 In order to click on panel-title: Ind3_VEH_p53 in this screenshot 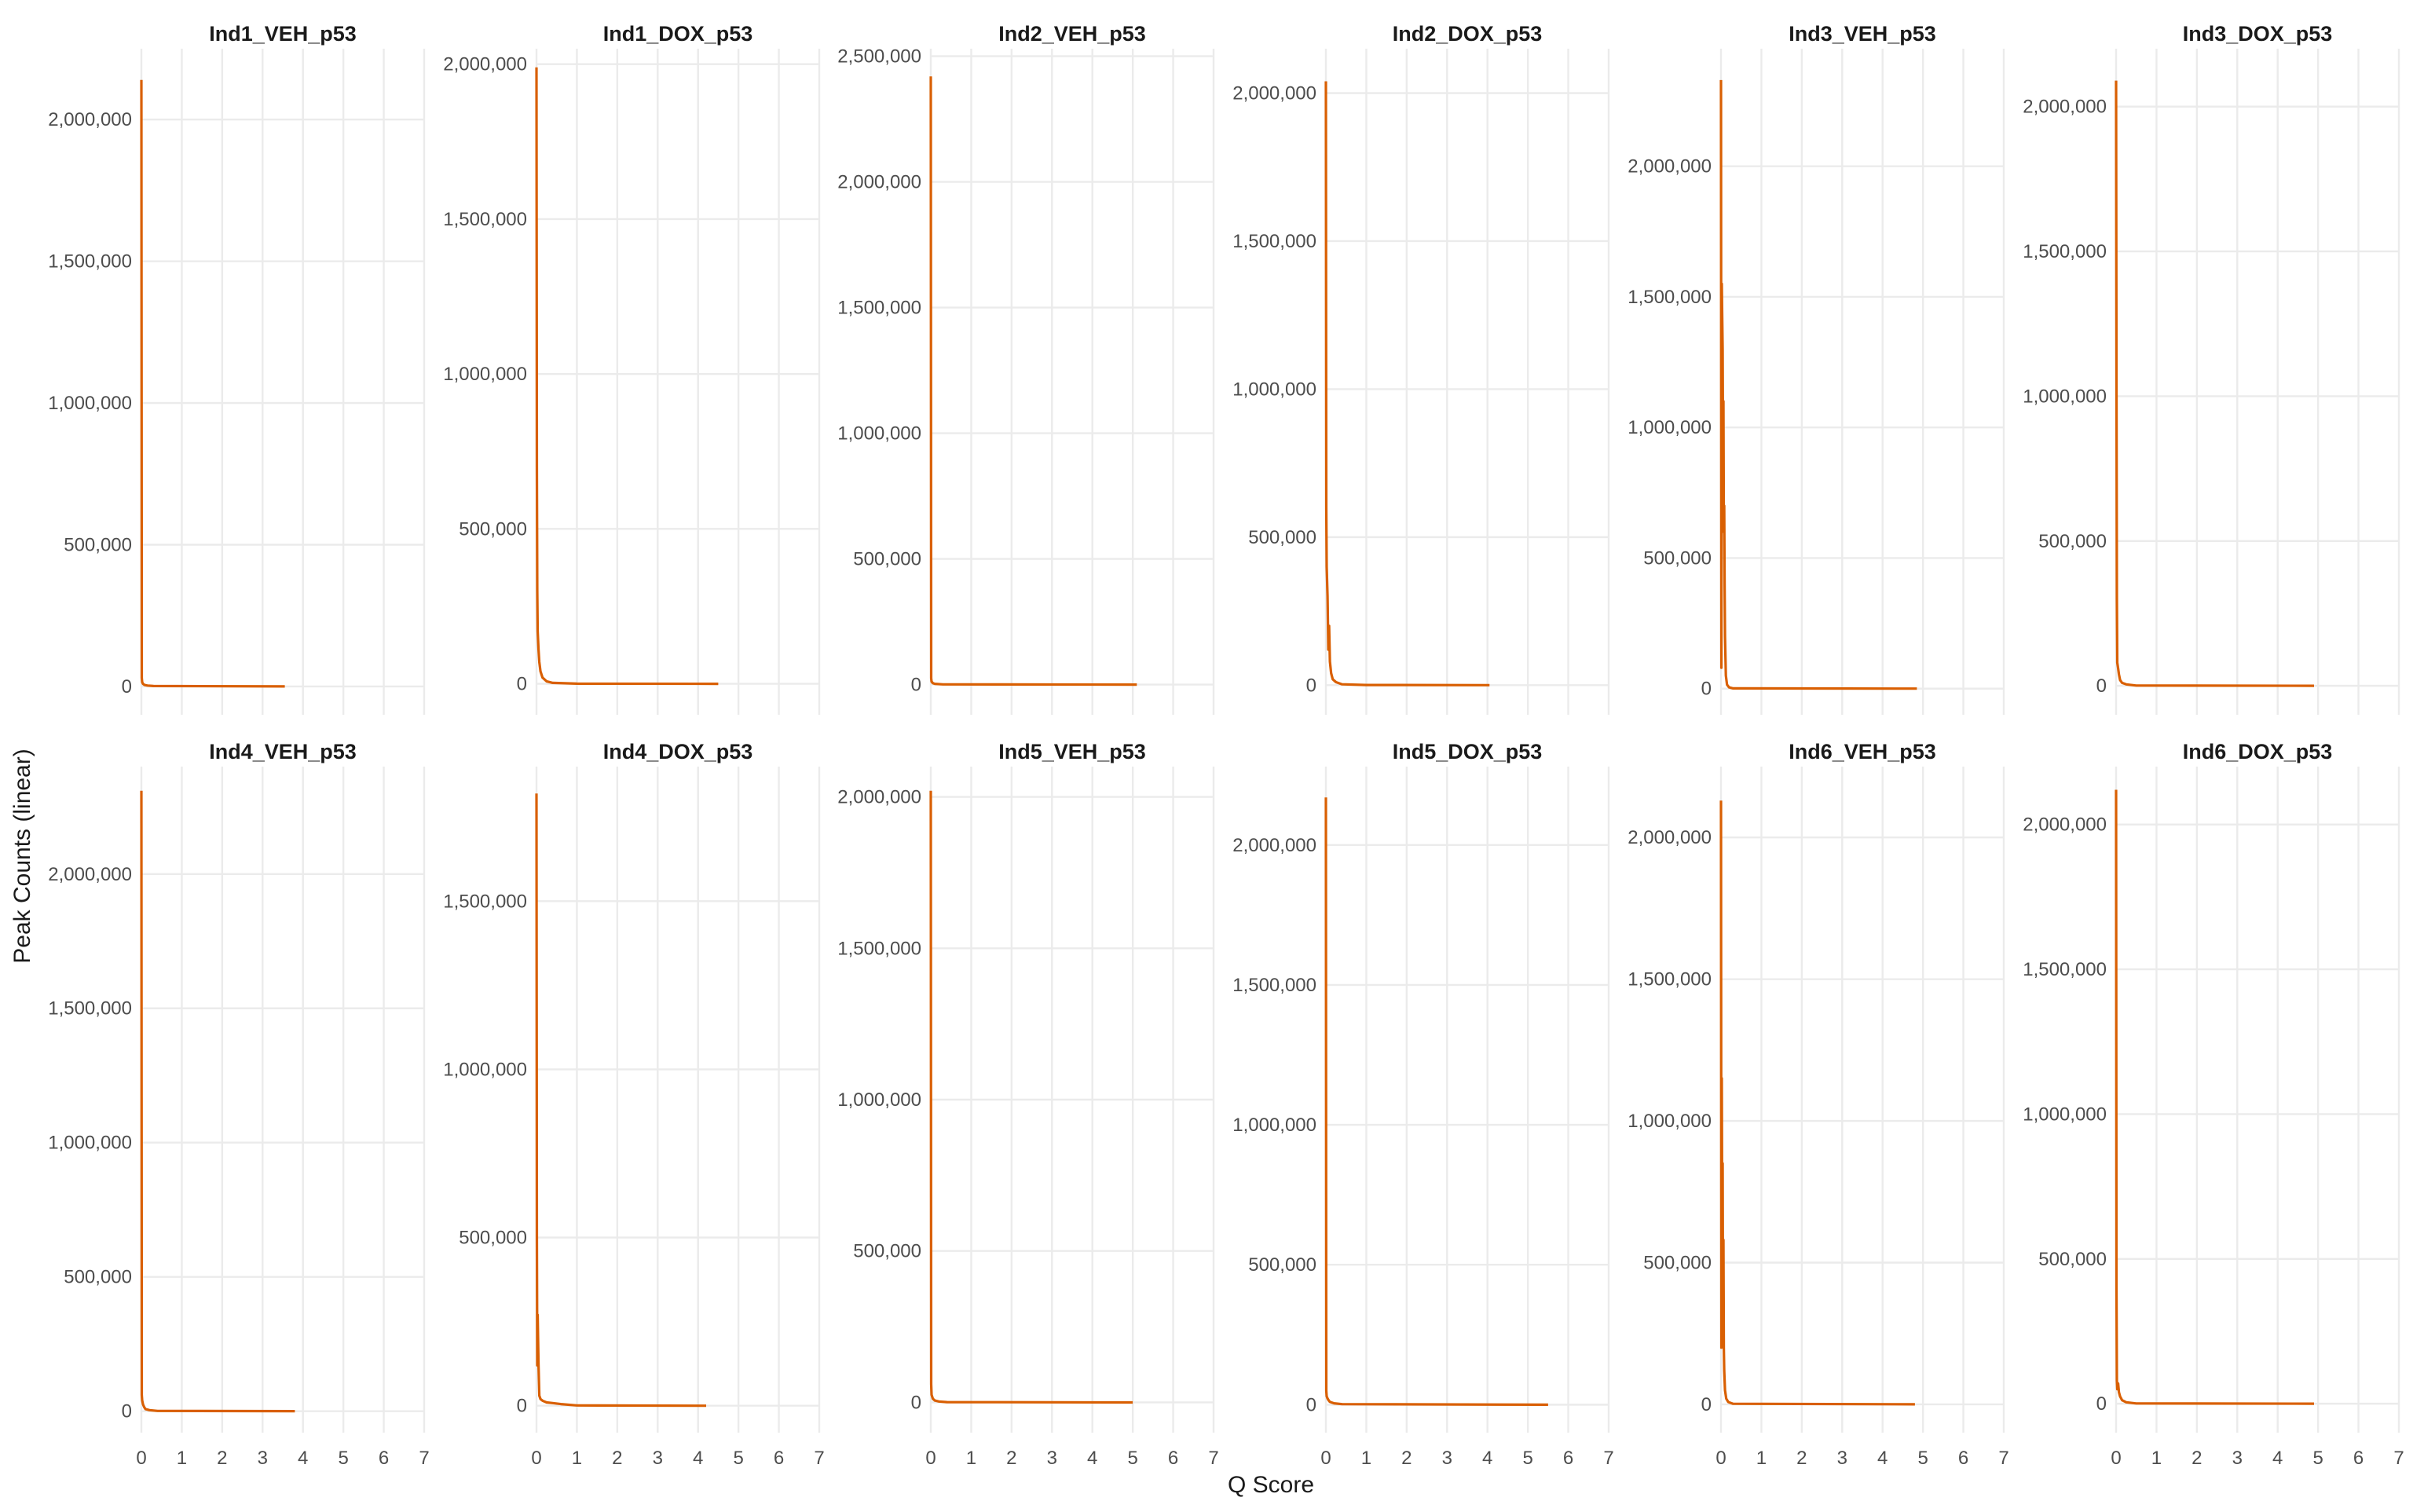, I will do `click(1862, 34)`.